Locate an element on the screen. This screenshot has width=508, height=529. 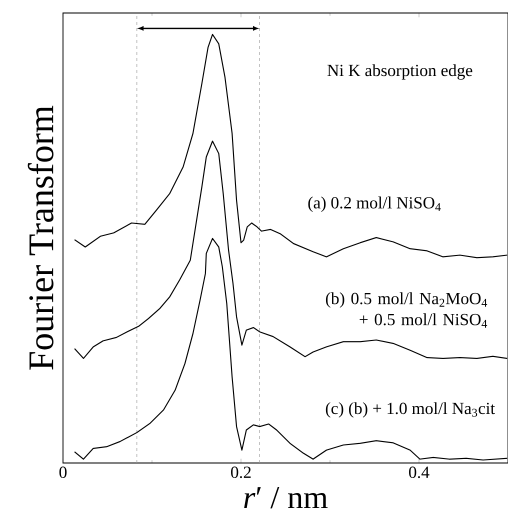
x-tick-label: 0 is located at coordinates (63, 472).